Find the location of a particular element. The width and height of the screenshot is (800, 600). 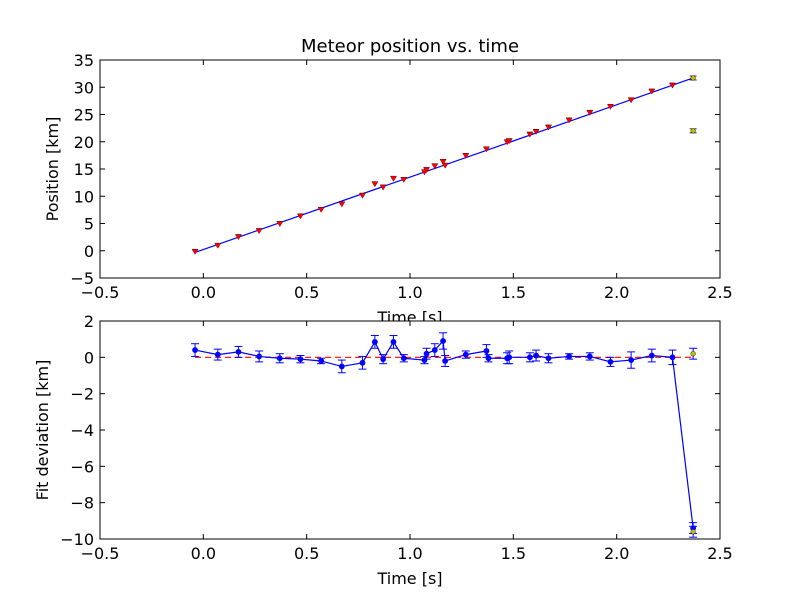

position-xtick-label: 2.0 is located at coordinates (616, 292).